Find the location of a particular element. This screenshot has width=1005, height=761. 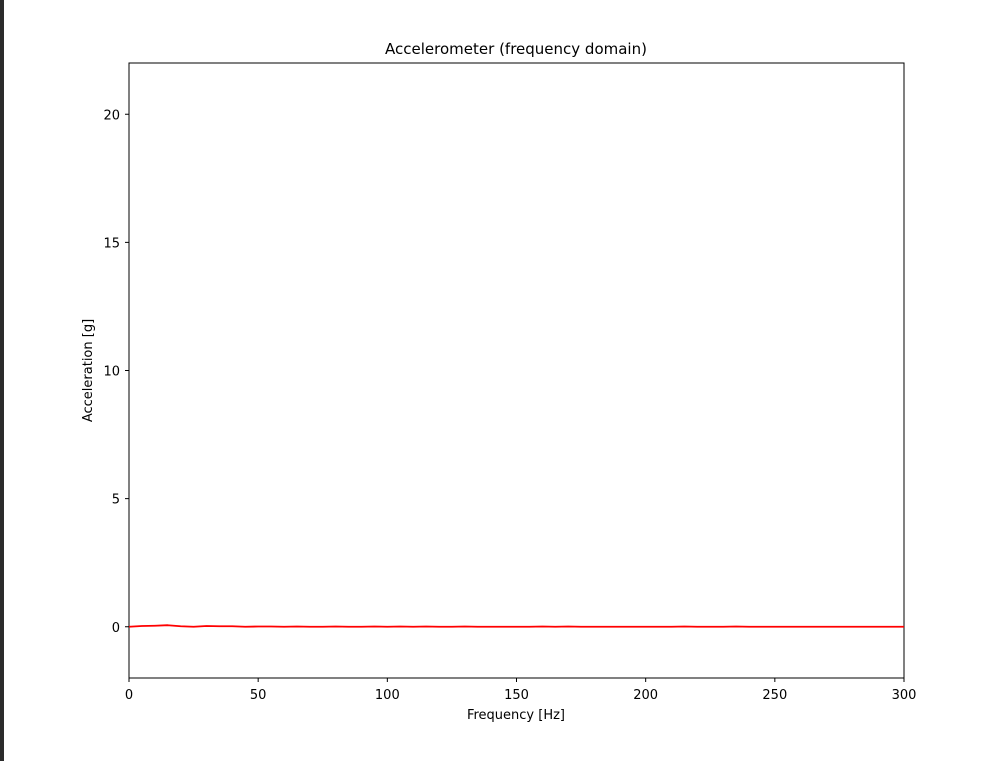

x-tick-label: 300 is located at coordinates (904, 695).